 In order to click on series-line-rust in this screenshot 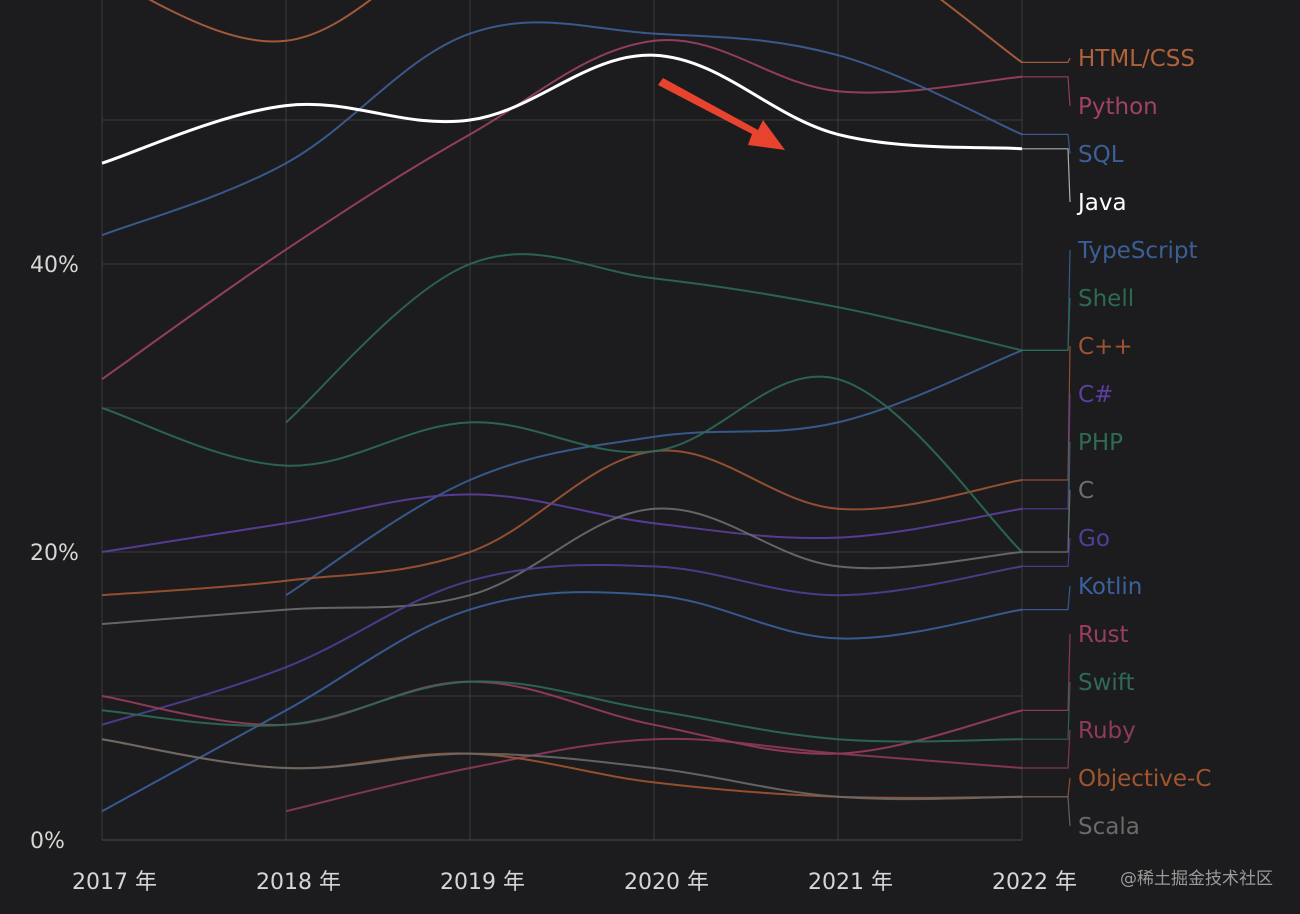, I will do `click(562, 717)`.